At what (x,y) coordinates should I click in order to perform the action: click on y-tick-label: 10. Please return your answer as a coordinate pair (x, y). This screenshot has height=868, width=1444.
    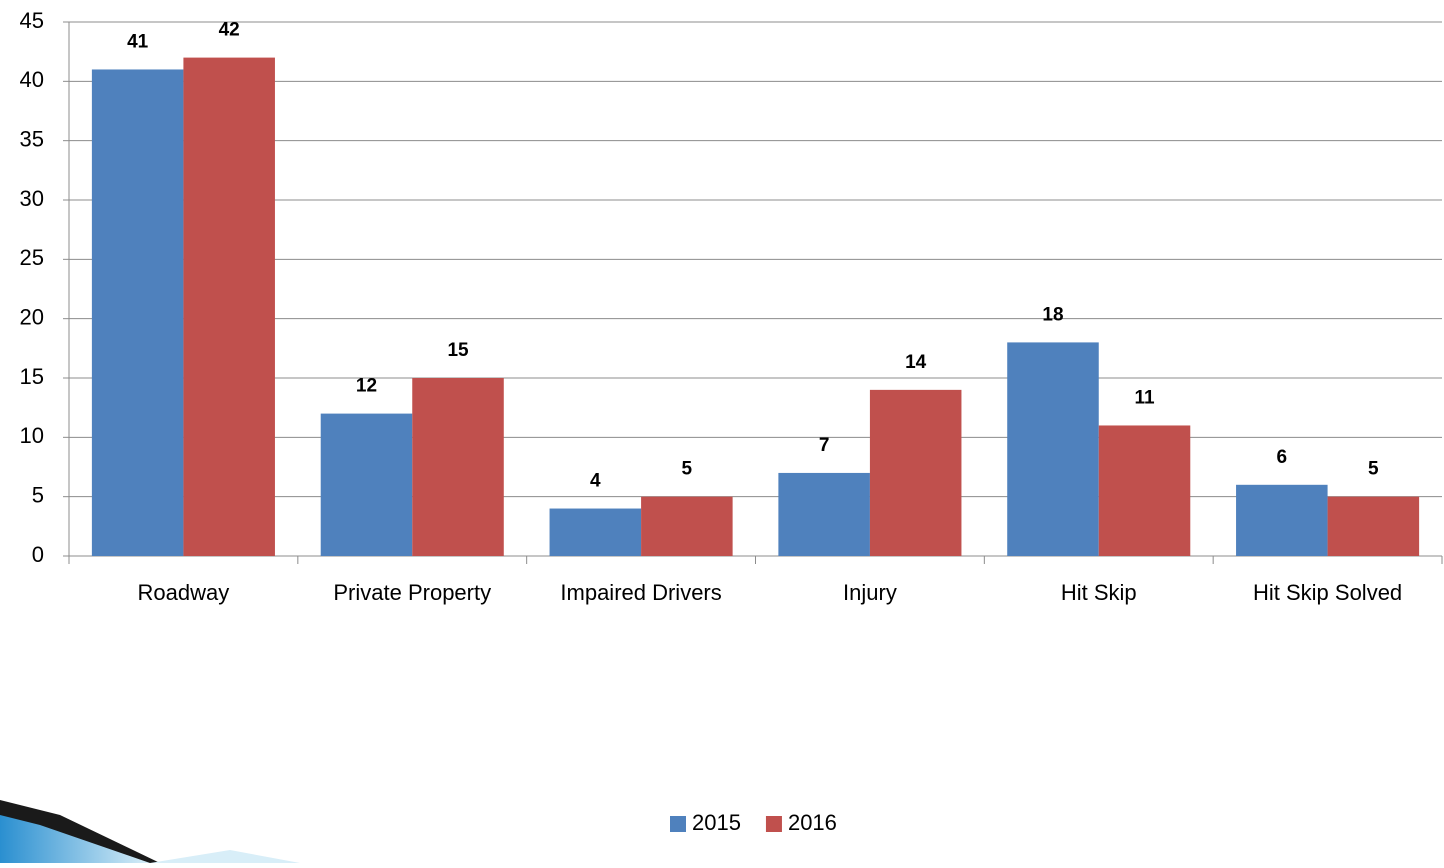
    Looking at the image, I should click on (32, 435).